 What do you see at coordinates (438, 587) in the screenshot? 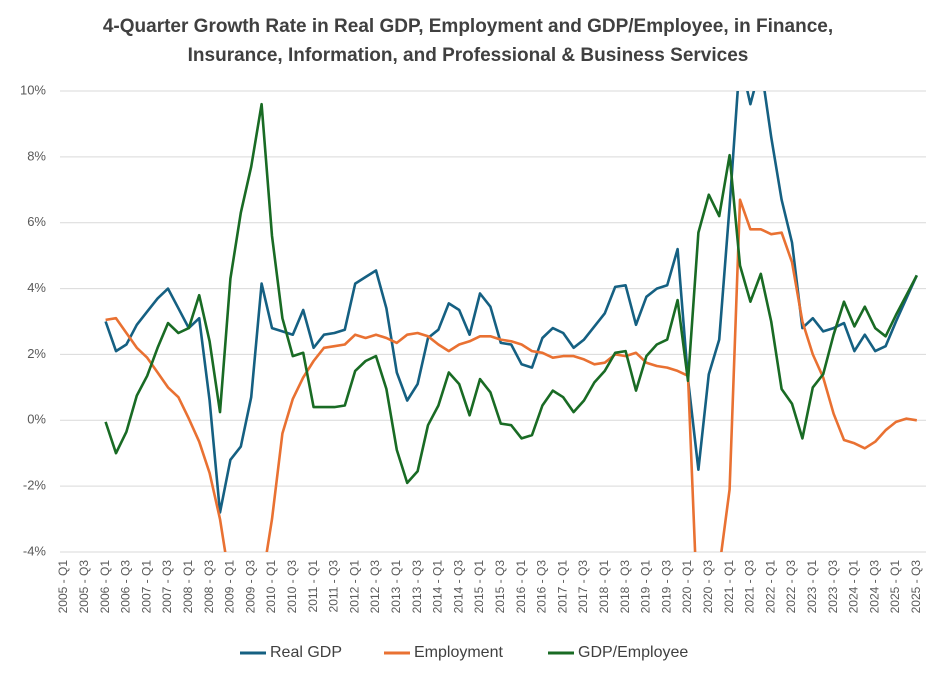
I see `x-tick-label: 2014 - Q1` at bounding box center [438, 587].